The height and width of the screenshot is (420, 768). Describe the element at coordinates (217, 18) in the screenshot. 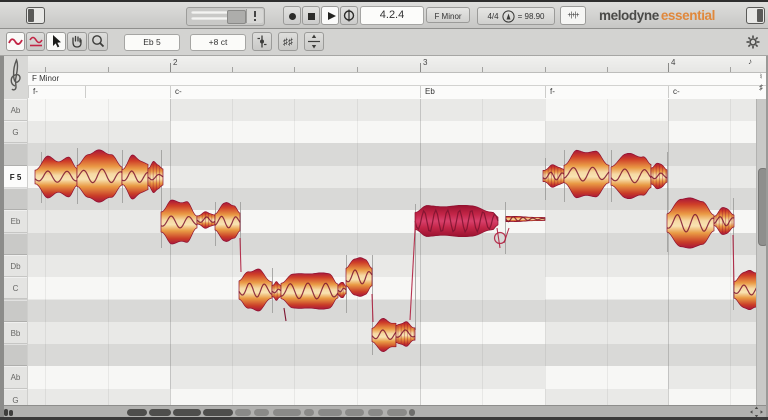

I see `slider-track-bottom` at that location.